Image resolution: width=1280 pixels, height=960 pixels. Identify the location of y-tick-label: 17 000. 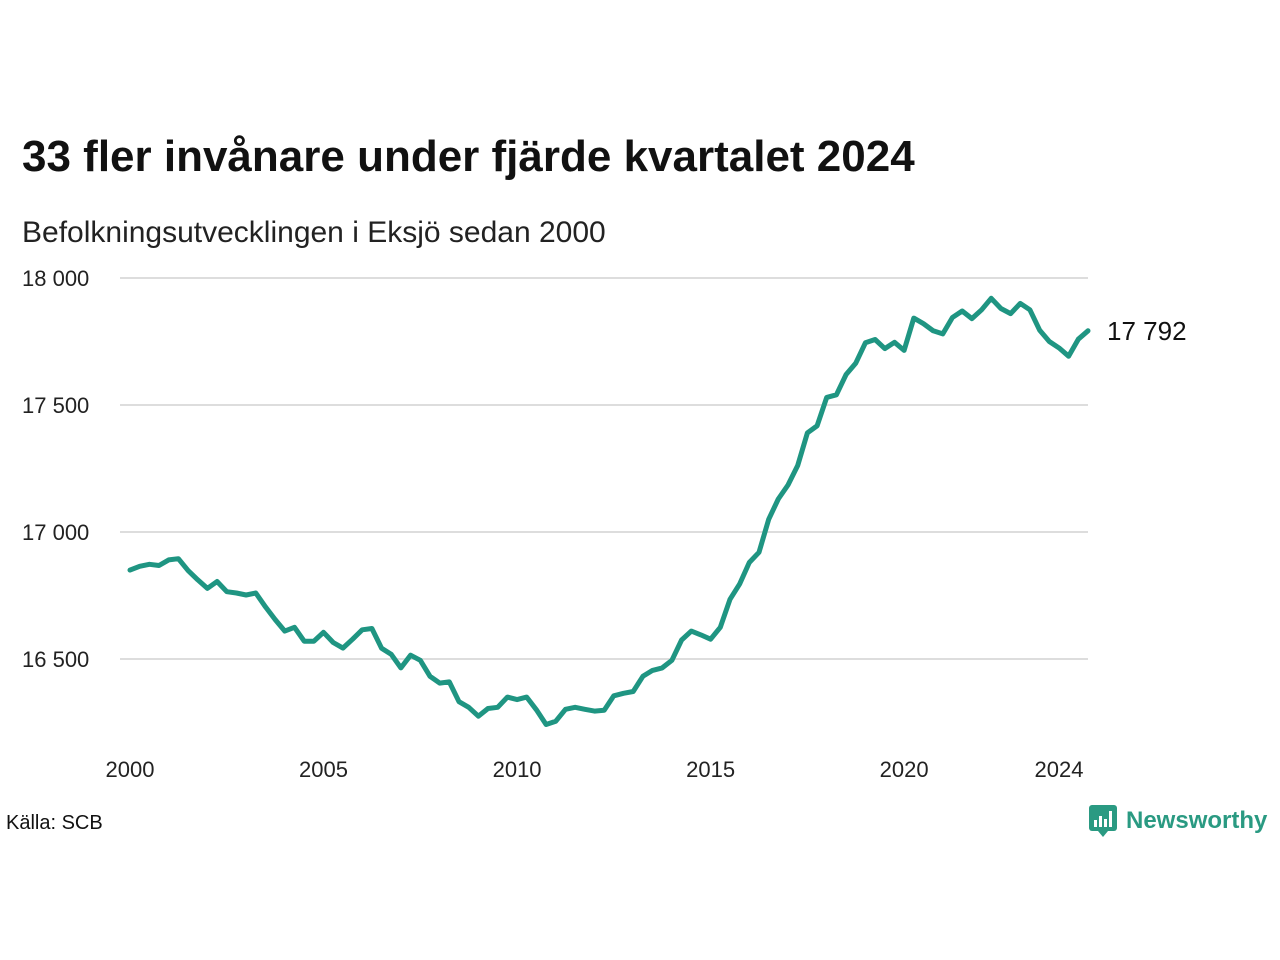
(55, 532).